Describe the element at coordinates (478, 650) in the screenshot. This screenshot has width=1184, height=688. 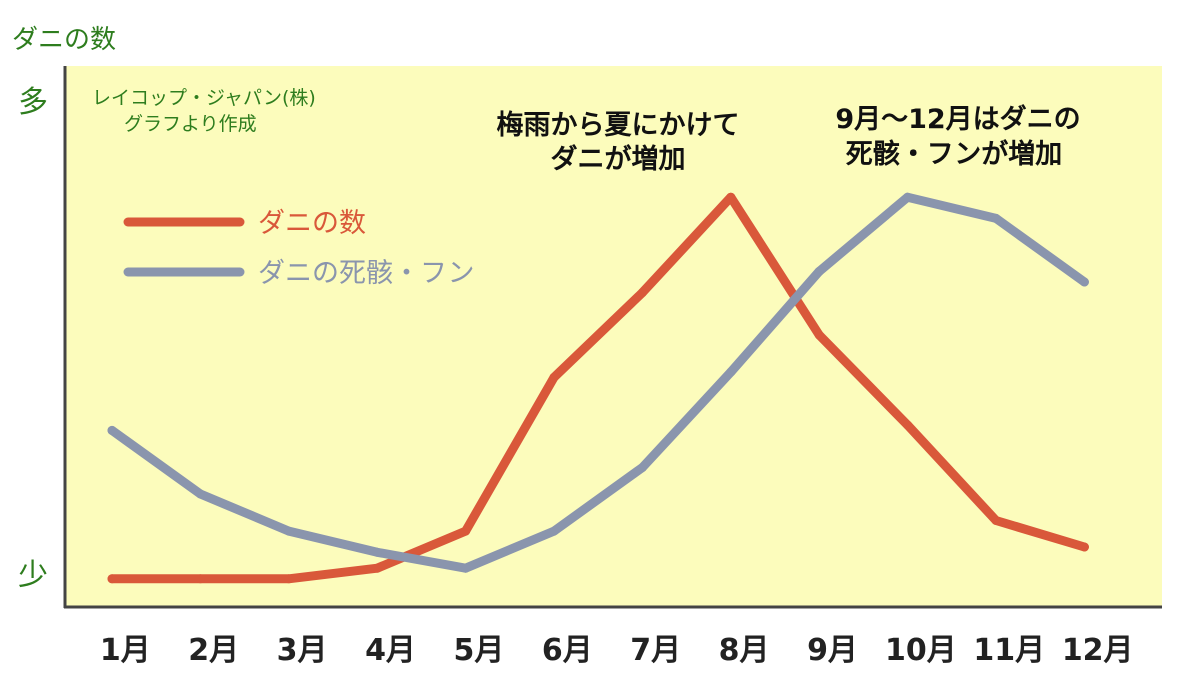
I see `x-tick-label-5: 5月` at that location.